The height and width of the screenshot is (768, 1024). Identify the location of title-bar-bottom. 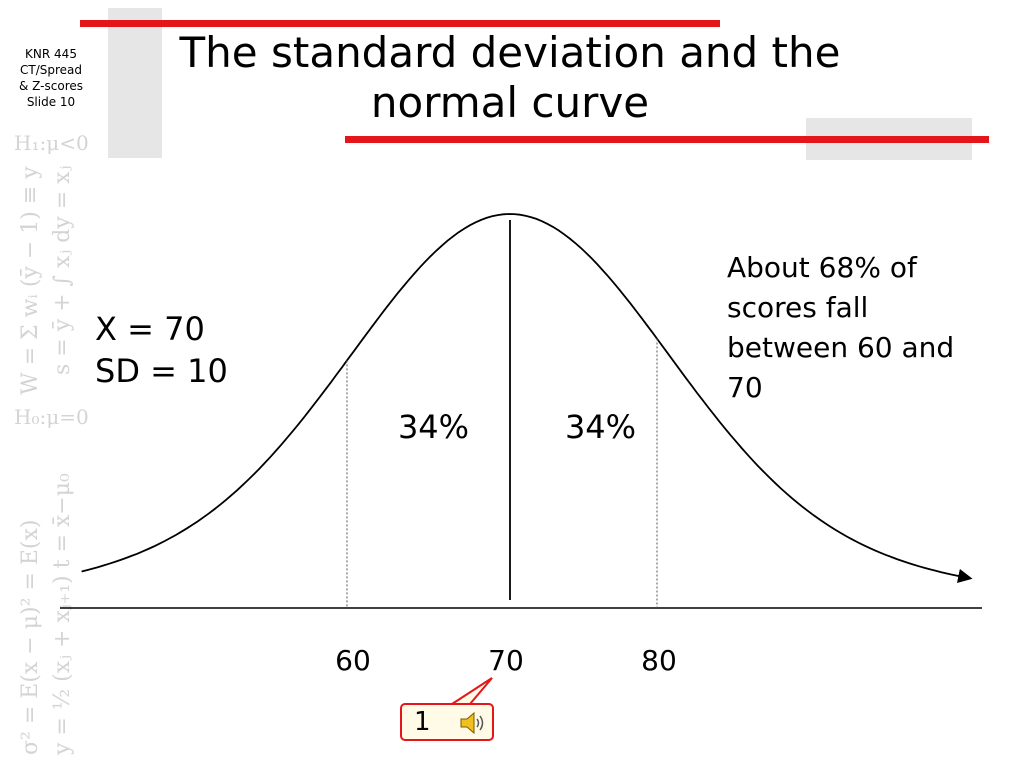
(667, 139).